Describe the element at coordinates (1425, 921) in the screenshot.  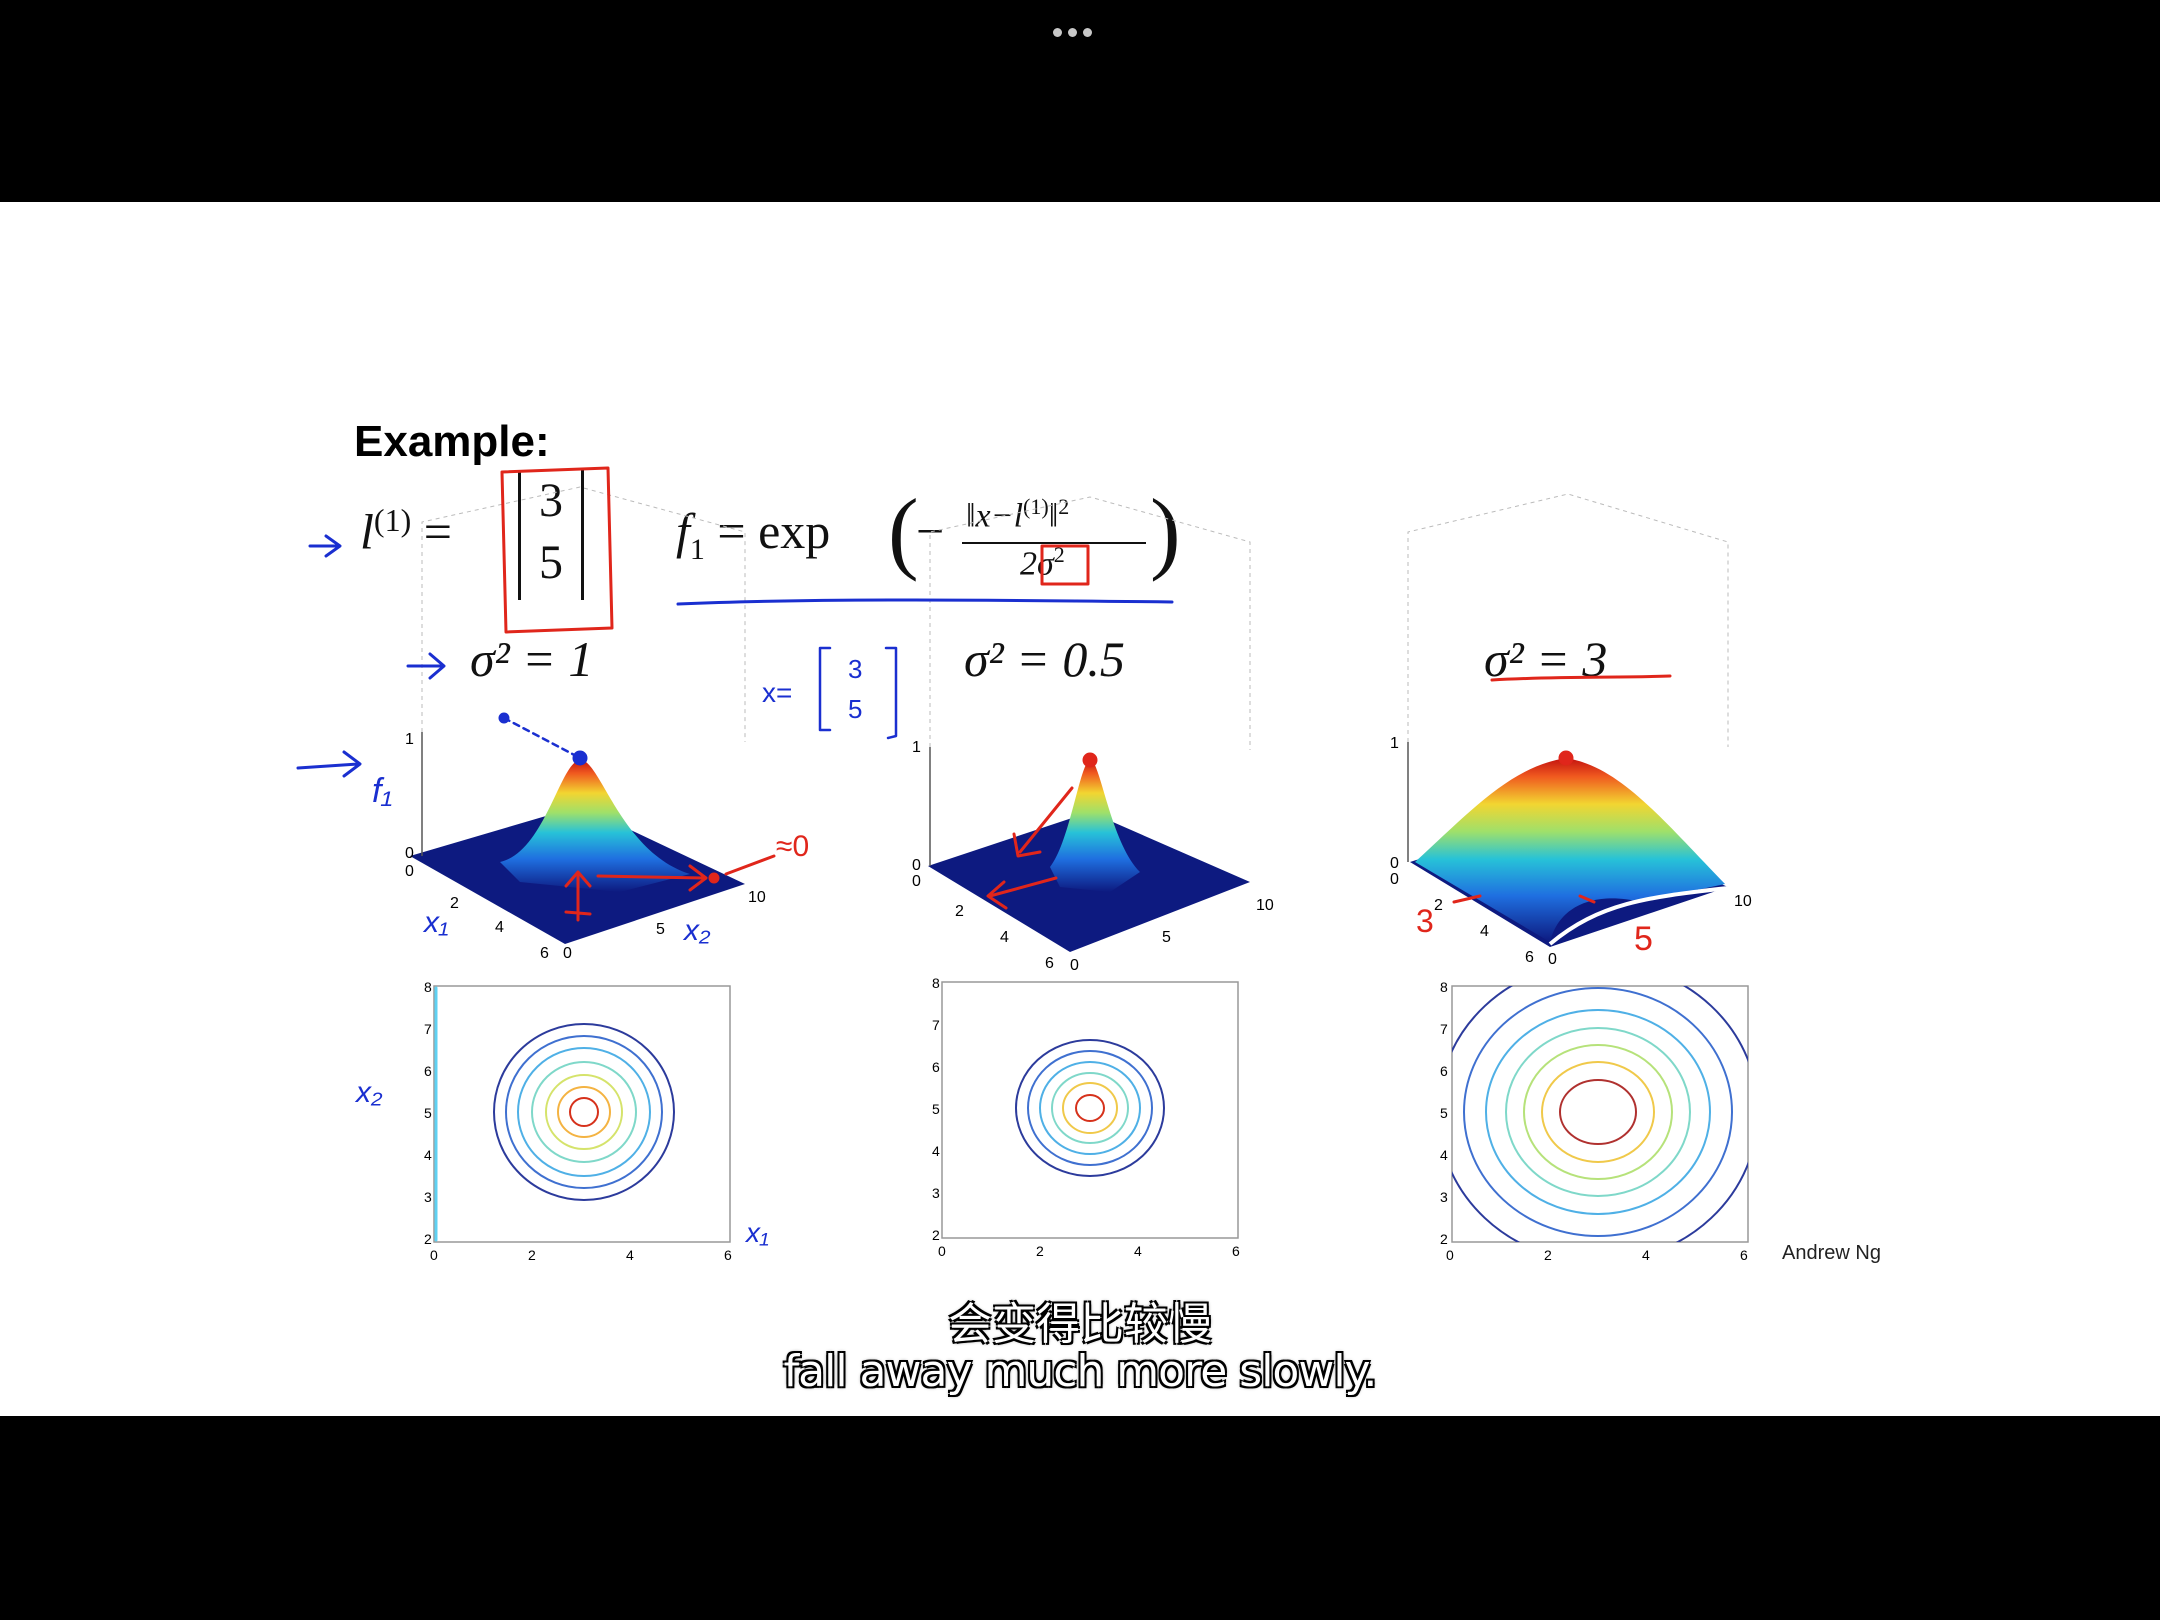
I see `annotation-three: 3` at that location.